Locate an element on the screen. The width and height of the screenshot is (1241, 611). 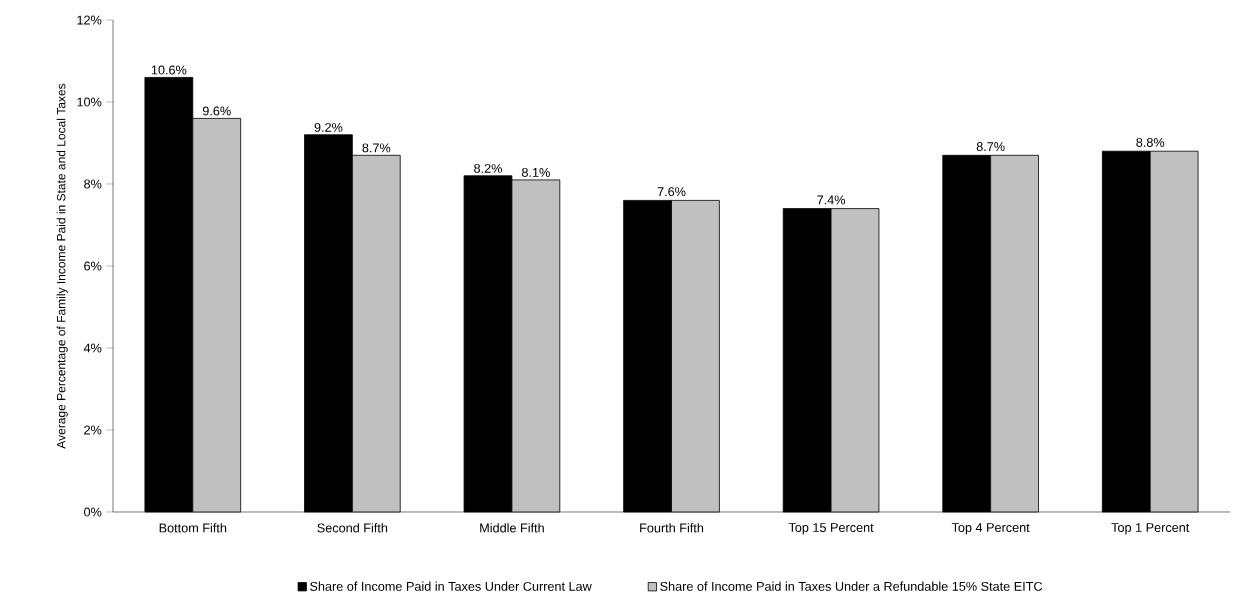
data-label: 9.6% is located at coordinates (216, 111).